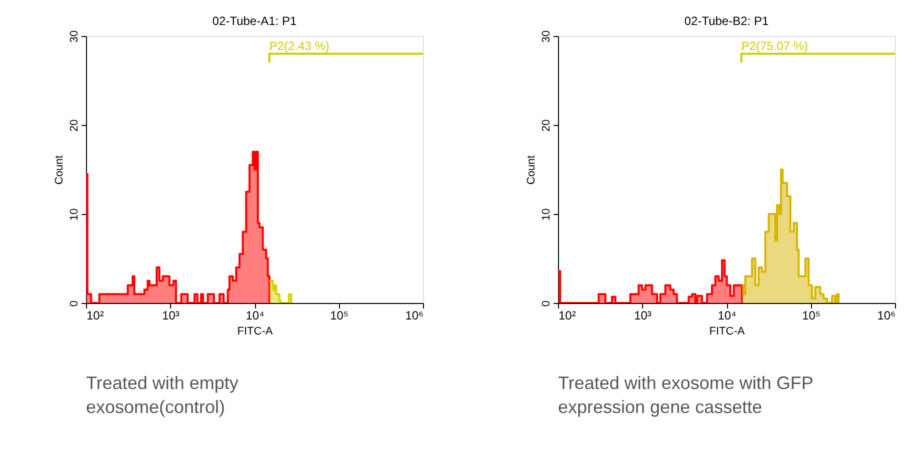 This screenshot has height=462, width=922. Describe the element at coordinates (299, 45) in the screenshot. I see `annotation: P2(2.43 %)` at that location.